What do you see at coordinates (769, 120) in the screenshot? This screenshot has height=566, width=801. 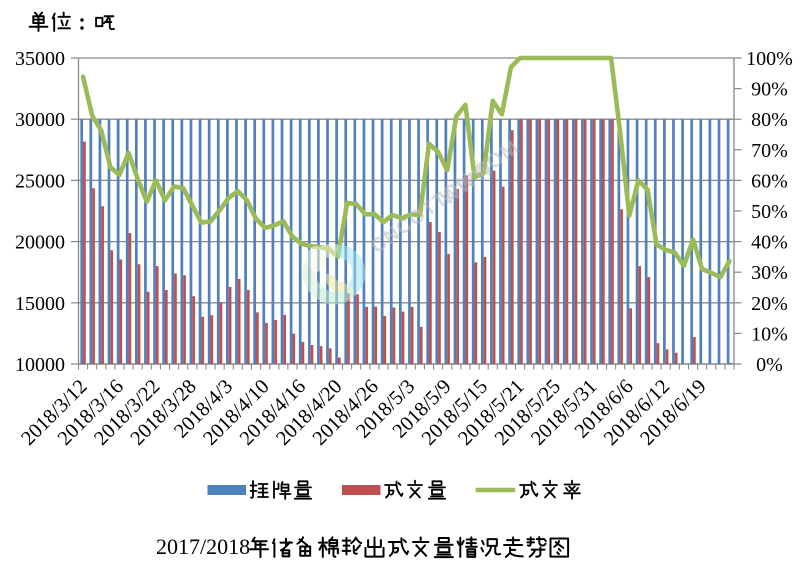 I see `svg-text: 80%` at bounding box center [769, 120].